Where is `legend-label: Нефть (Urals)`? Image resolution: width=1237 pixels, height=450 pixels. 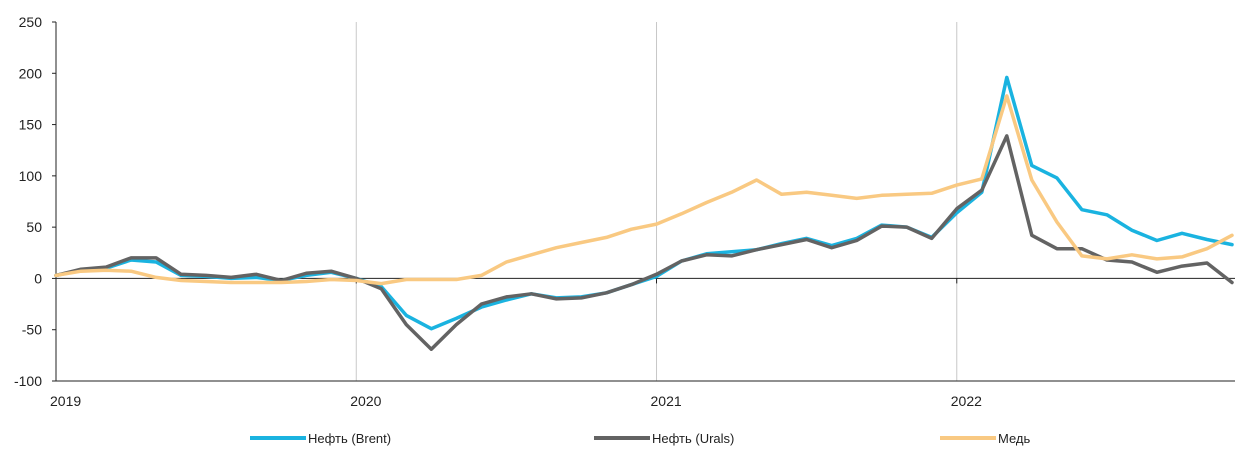
legend-label: Нефть (Urals) is located at coordinates (693, 438).